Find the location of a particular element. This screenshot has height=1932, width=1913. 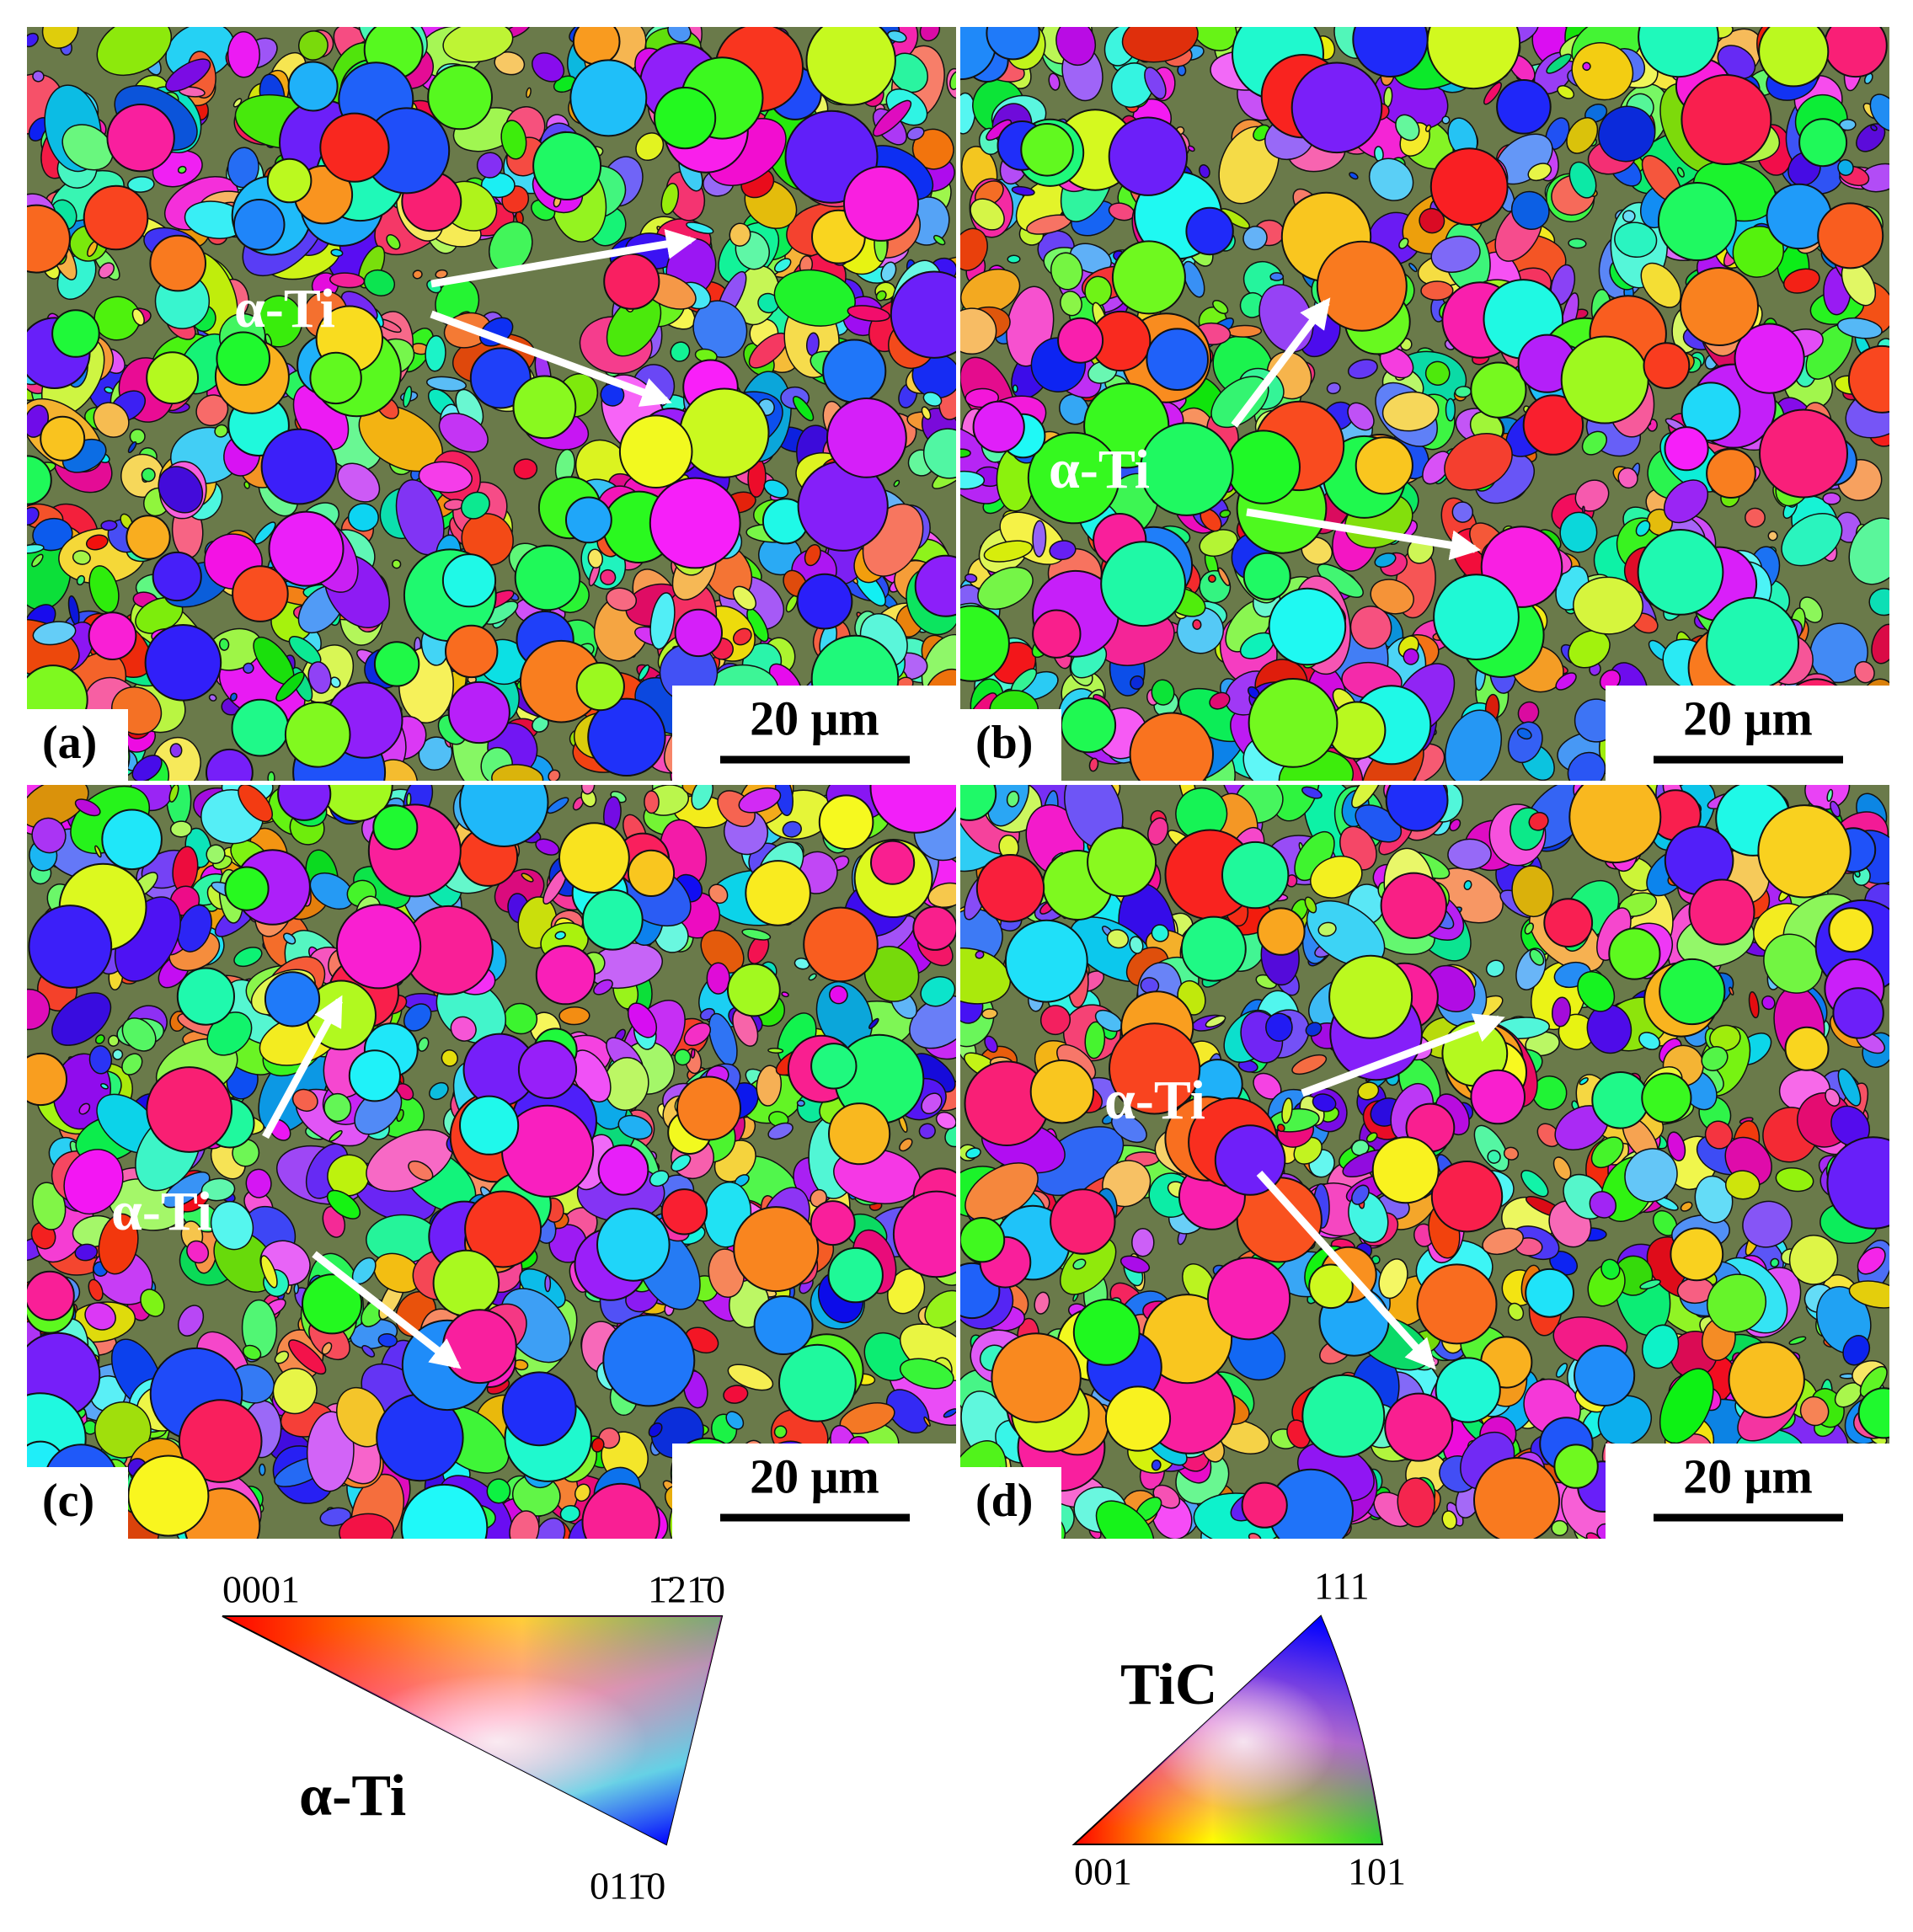

scale-bar-box is located at coordinates (1747, 733).